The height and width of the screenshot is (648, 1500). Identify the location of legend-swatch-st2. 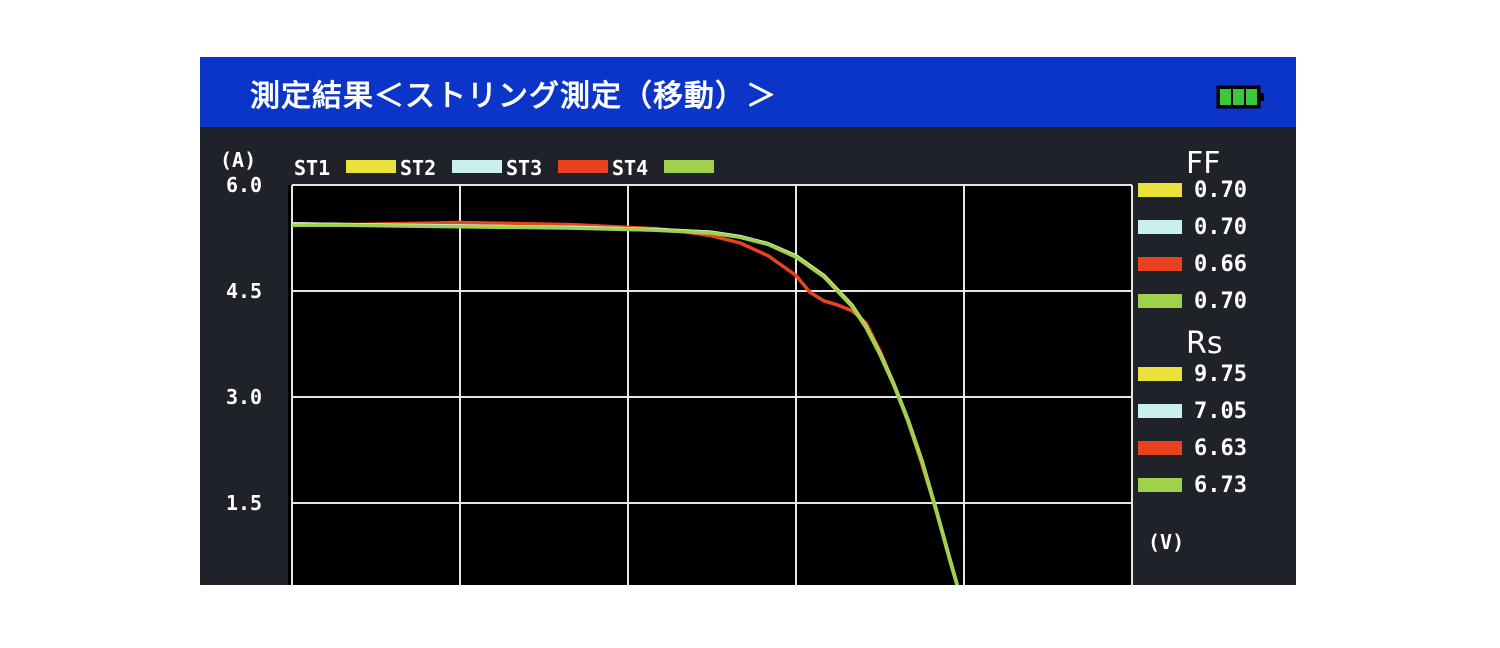
(477, 166).